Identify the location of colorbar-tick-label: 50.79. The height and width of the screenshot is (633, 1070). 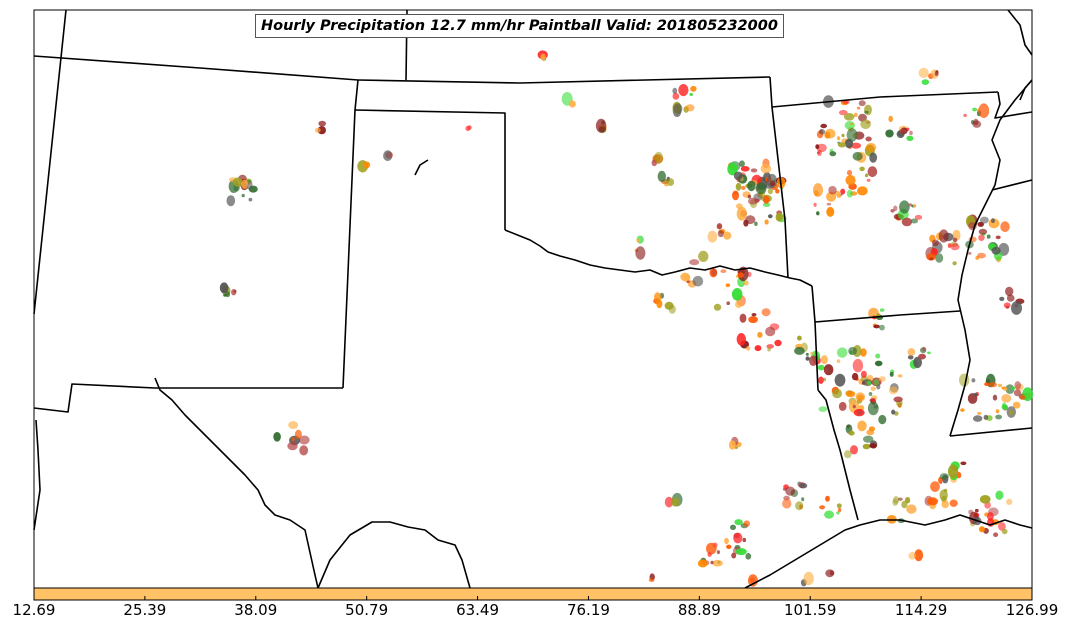
(367, 610).